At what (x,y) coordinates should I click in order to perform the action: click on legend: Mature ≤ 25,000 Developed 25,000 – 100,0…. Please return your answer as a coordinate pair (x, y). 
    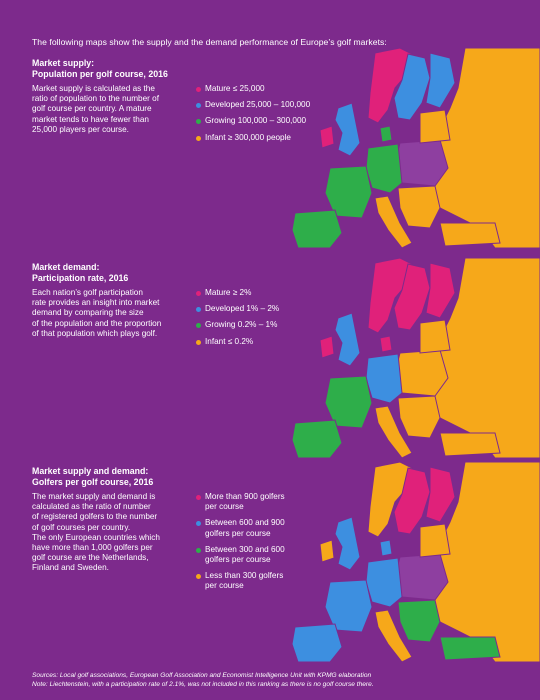
    Looking at the image, I should click on (253, 113).